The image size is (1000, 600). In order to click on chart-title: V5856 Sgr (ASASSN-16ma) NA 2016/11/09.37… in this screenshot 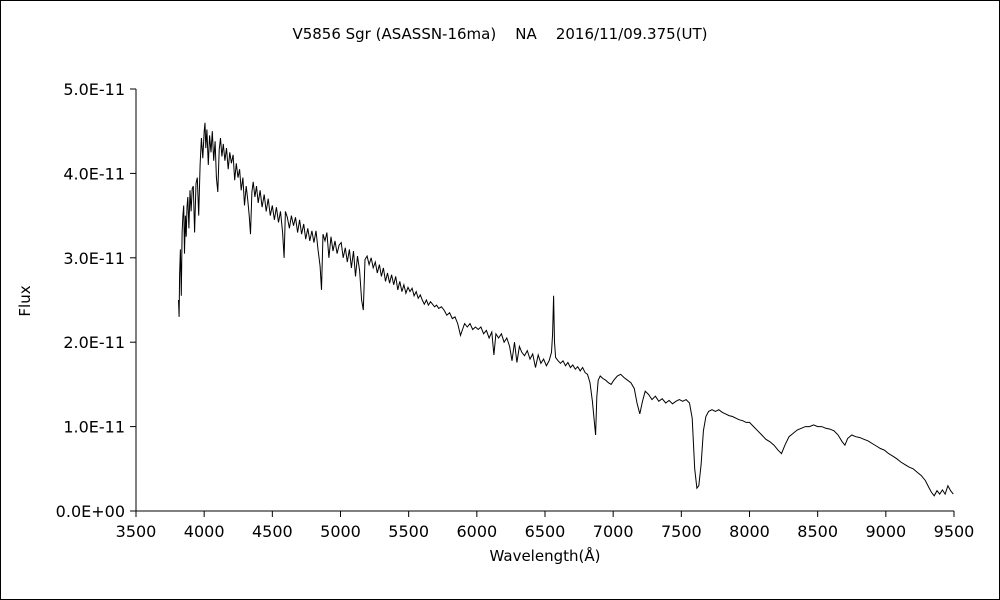, I will do `click(500, 34)`.